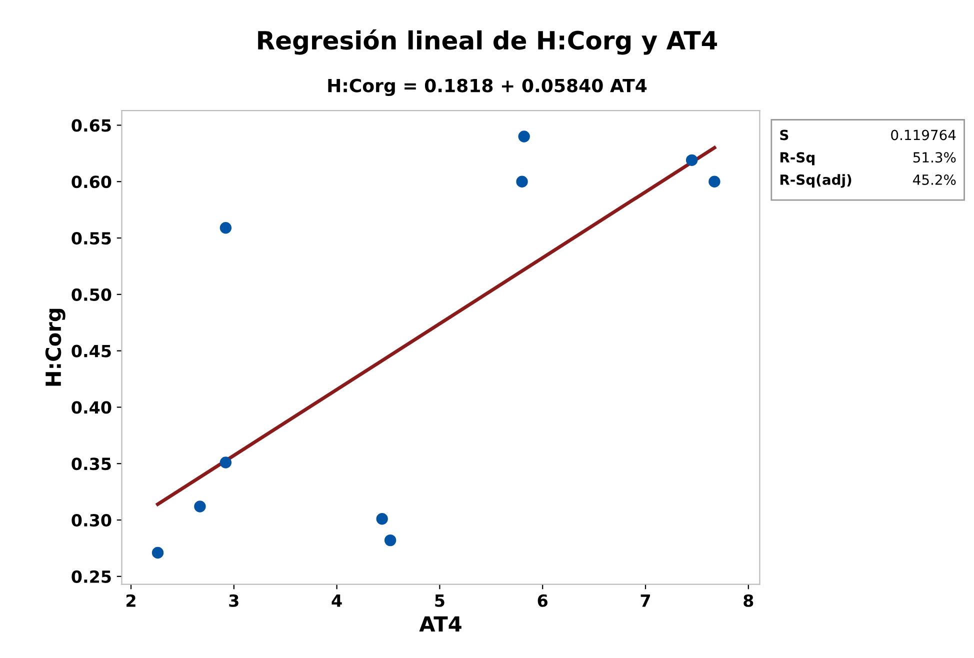 This screenshot has width=974, height=658. Describe the element at coordinates (91, 464) in the screenshot. I see `y-tick-label: 0.35` at that location.